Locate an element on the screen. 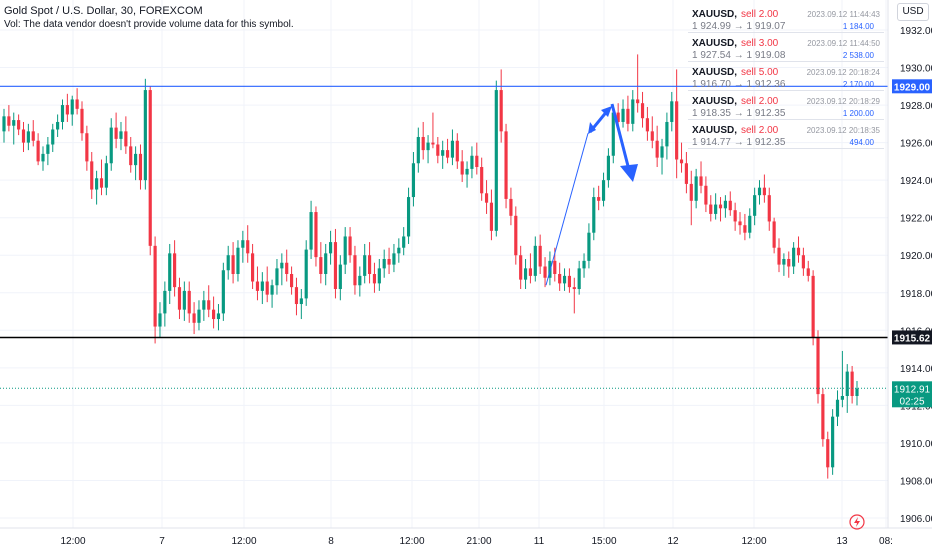 This screenshot has width=932, height=555. x-tick-label: 08: is located at coordinates (886, 541).